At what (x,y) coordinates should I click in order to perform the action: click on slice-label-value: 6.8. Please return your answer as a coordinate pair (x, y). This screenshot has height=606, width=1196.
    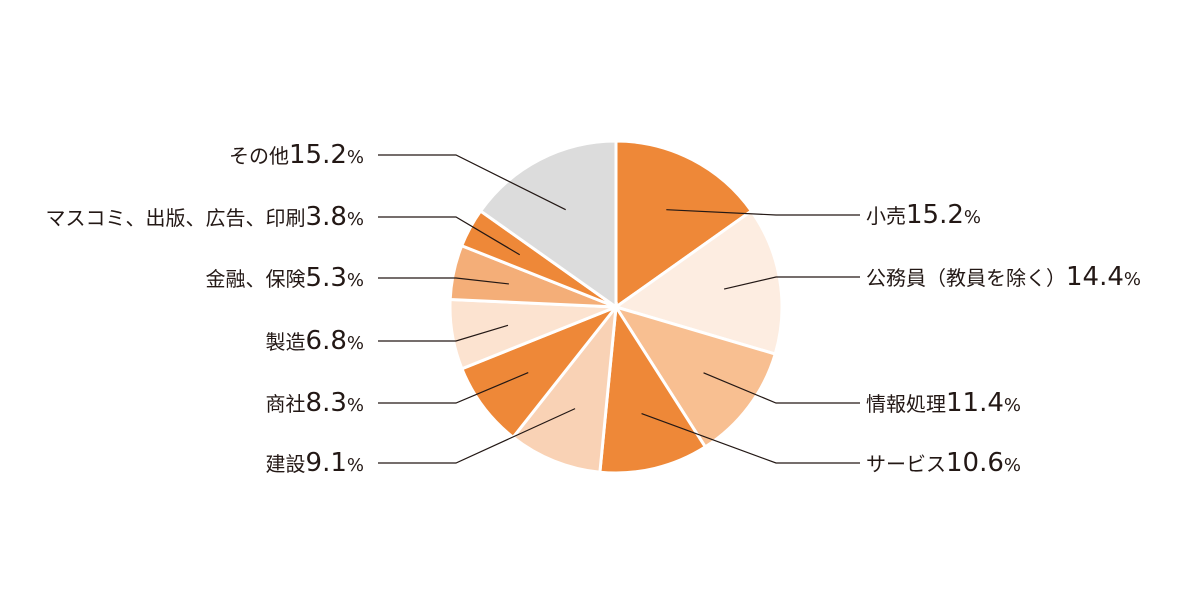
    Looking at the image, I should click on (326, 341).